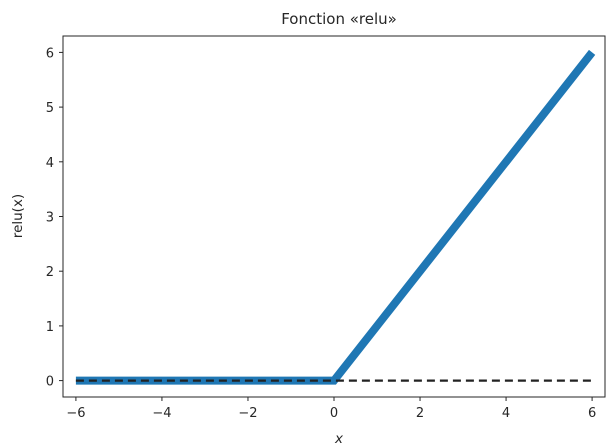  What do you see at coordinates (50, 382) in the screenshot?
I see `y-tick-label: 0` at bounding box center [50, 382].